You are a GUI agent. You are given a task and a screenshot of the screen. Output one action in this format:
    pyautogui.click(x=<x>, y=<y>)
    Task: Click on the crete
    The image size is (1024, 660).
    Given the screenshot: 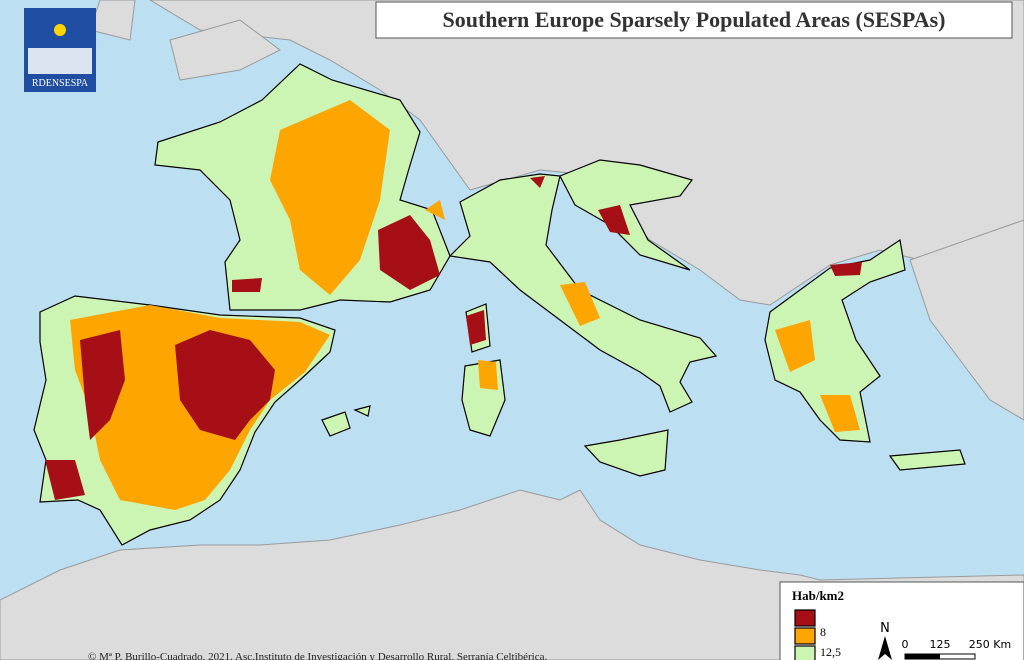 What is the action you would take?
    pyautogui.click(x=927, y=460)
    